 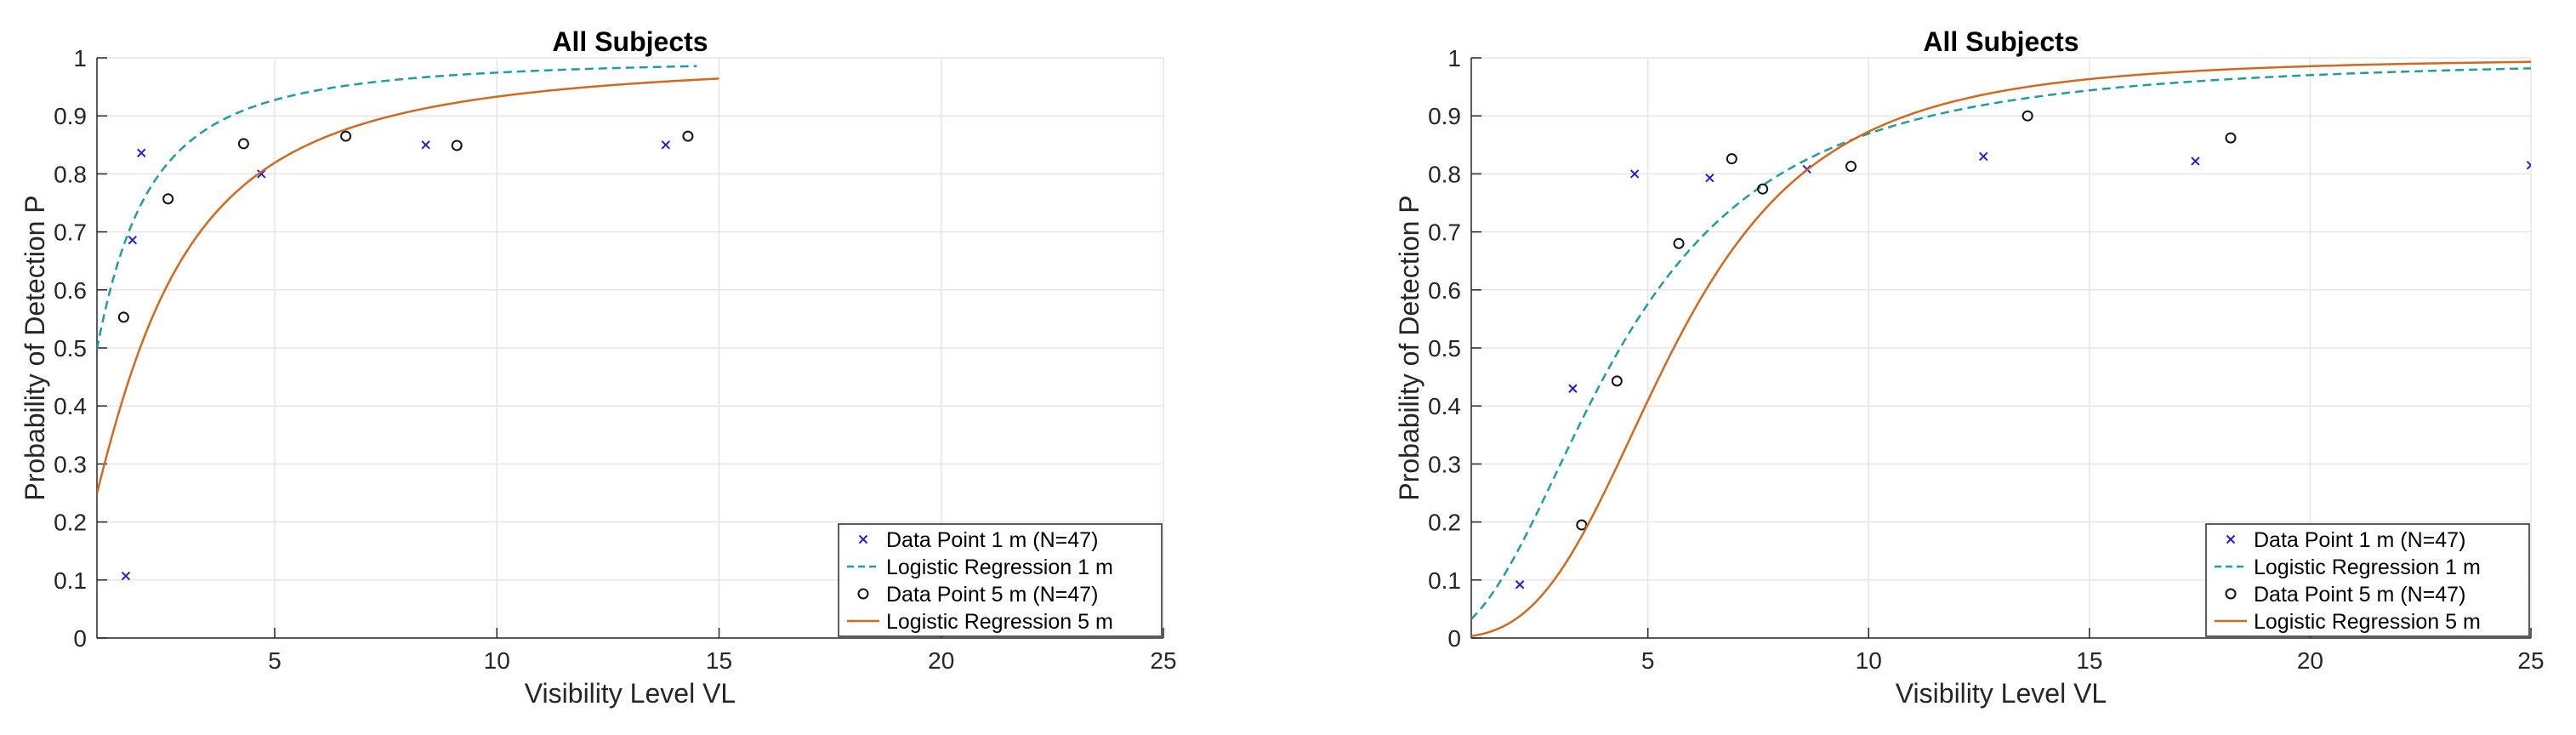 I want to click on y-tick-label: 1, so click(x=1454, y=58).